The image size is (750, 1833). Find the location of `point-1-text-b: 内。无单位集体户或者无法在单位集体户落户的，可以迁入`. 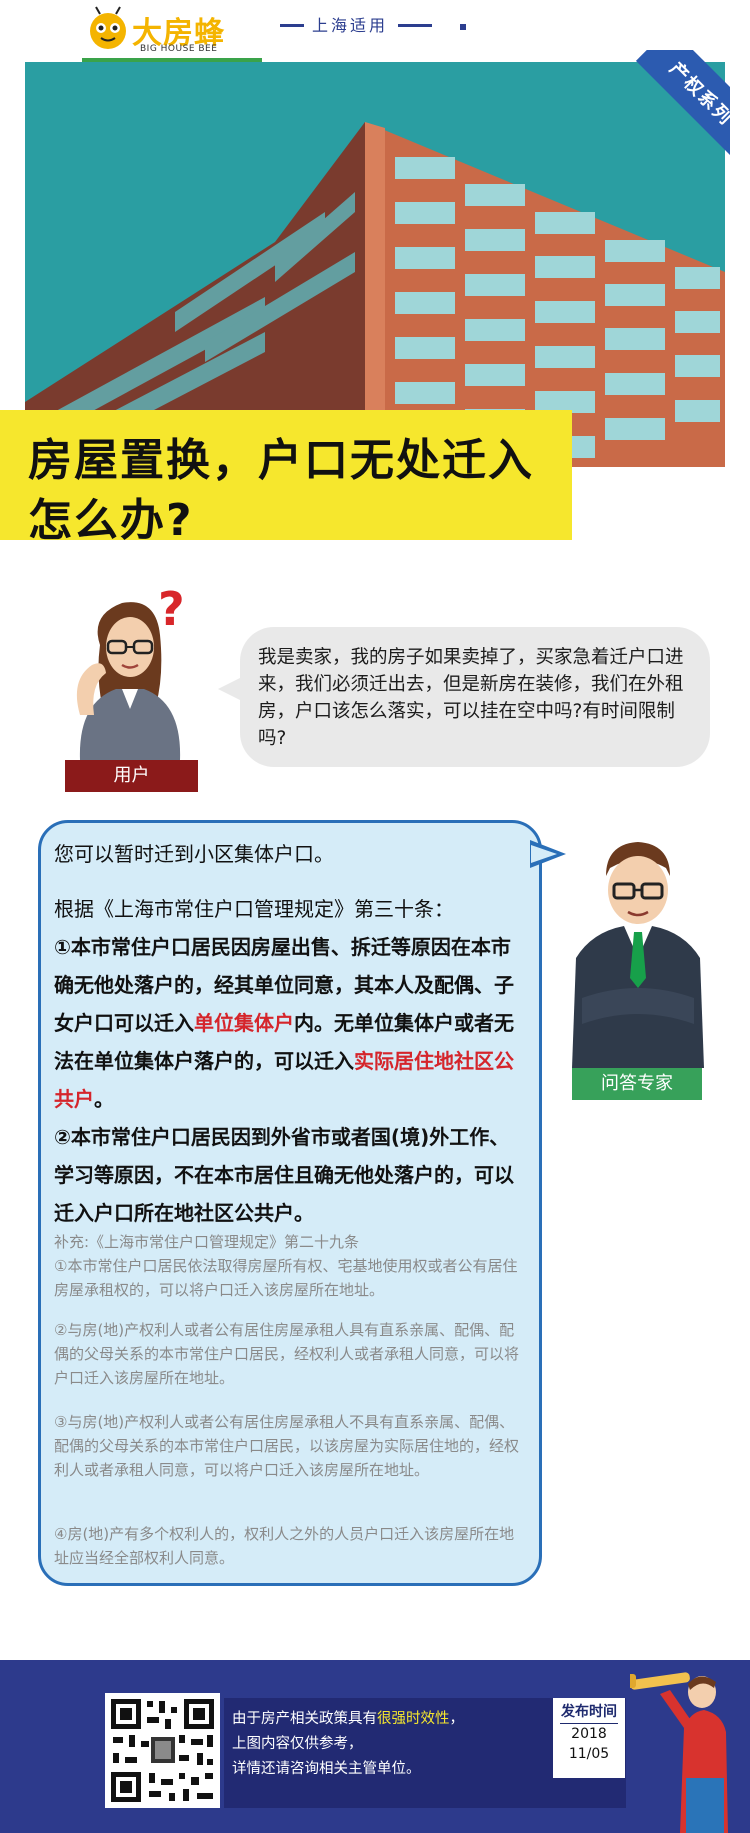

point-1-text-b: 内。无单位集体户或者无法在单位集体户落户的，可以迁入 is located at coordinates (284, 1042).